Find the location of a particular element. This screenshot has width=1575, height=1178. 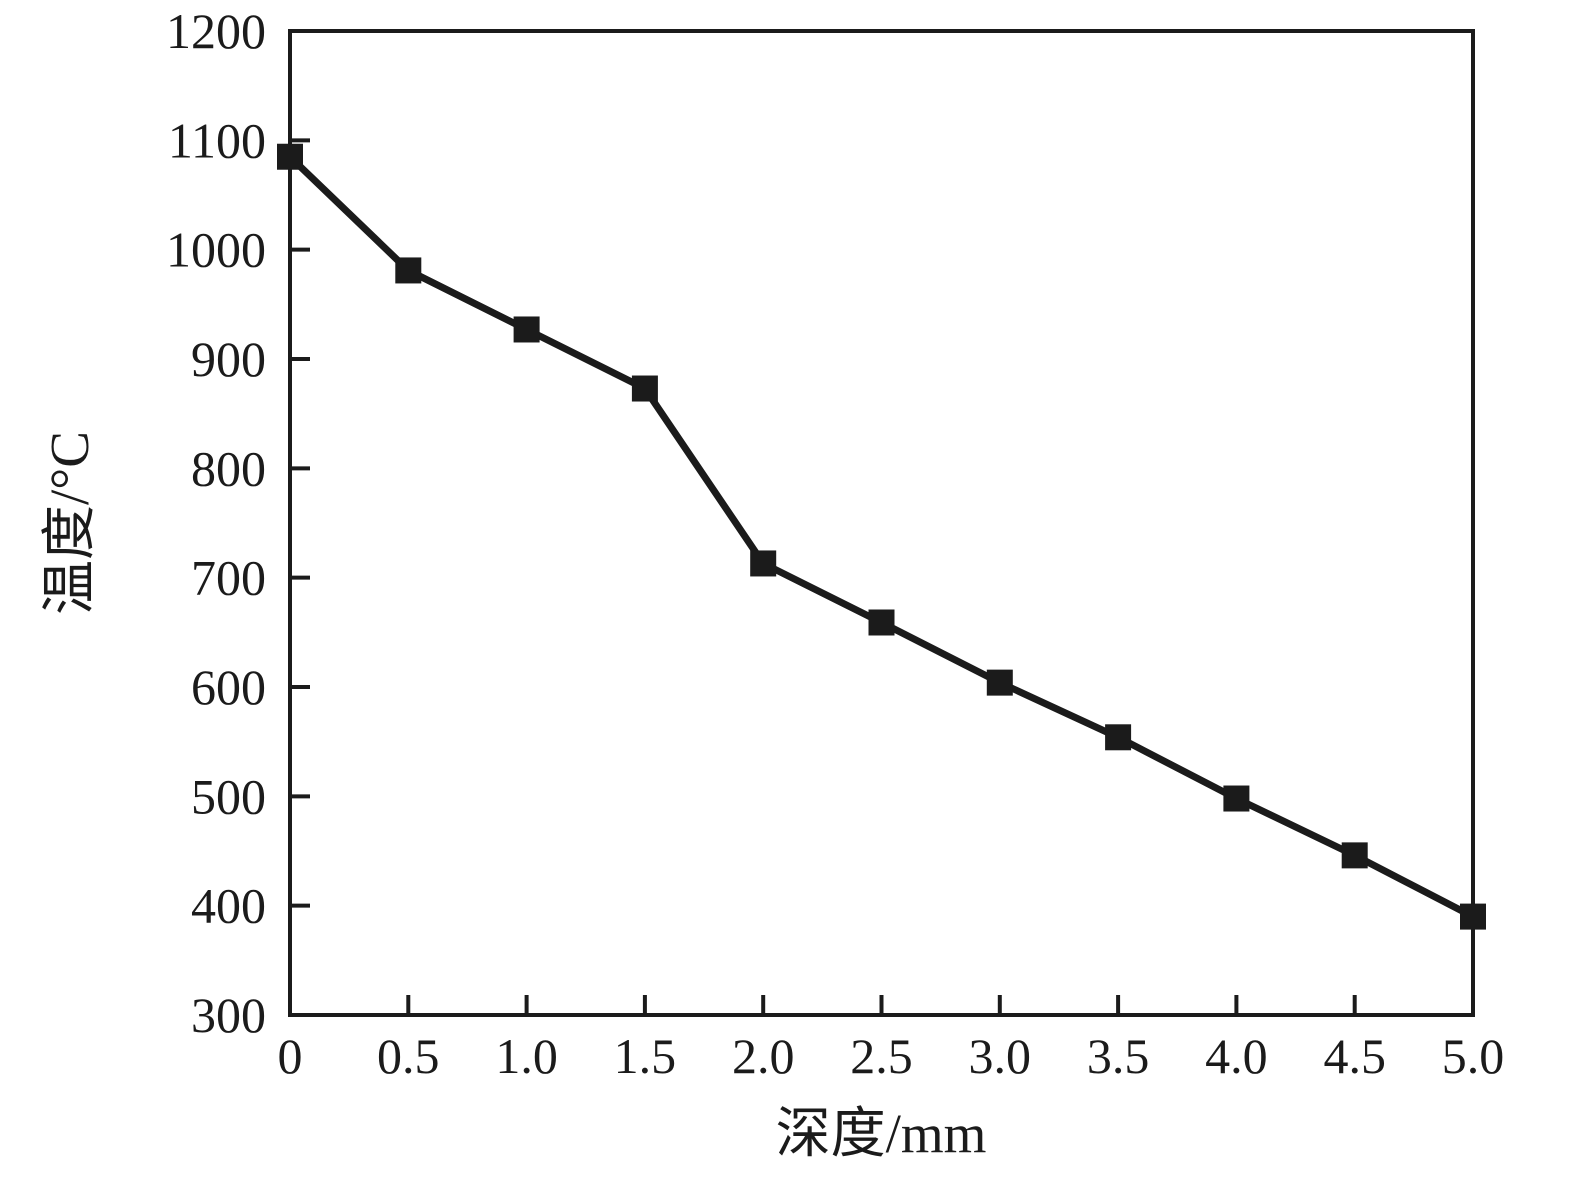

y-tick-label: 600 is located at coordinates (228, 687).